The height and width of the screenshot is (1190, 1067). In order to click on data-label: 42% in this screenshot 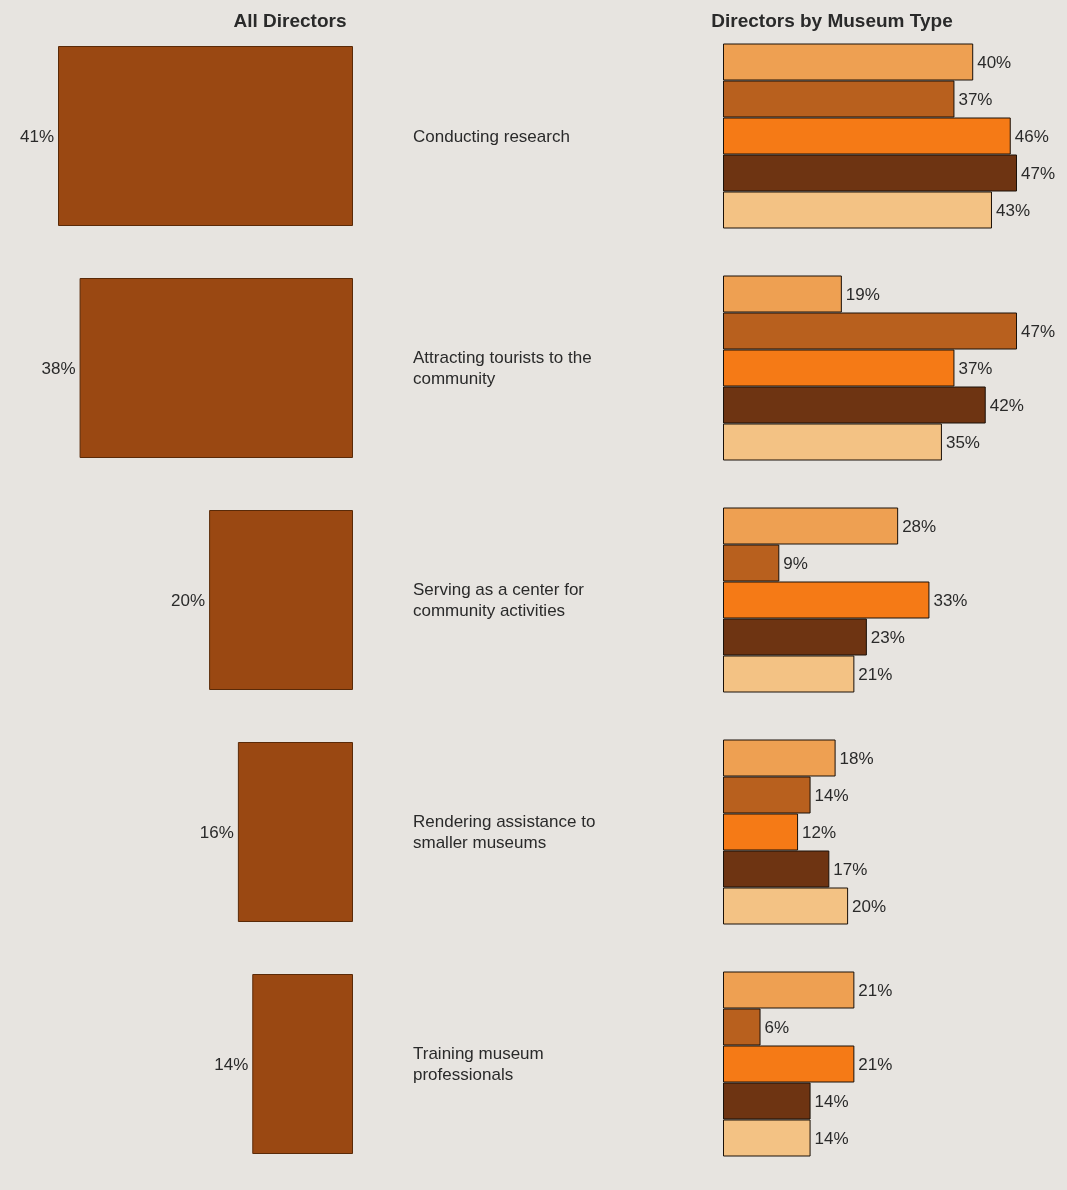, I will do `click(1006, 405)`.